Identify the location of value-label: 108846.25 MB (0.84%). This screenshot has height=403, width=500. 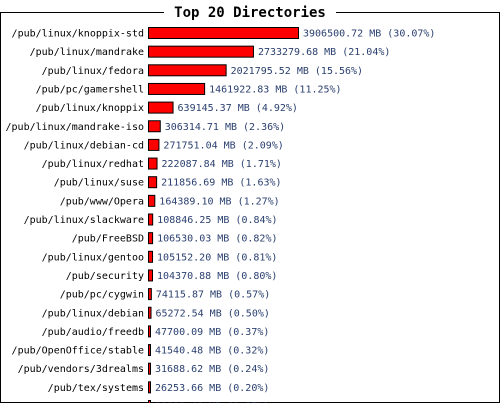
(217, 220).